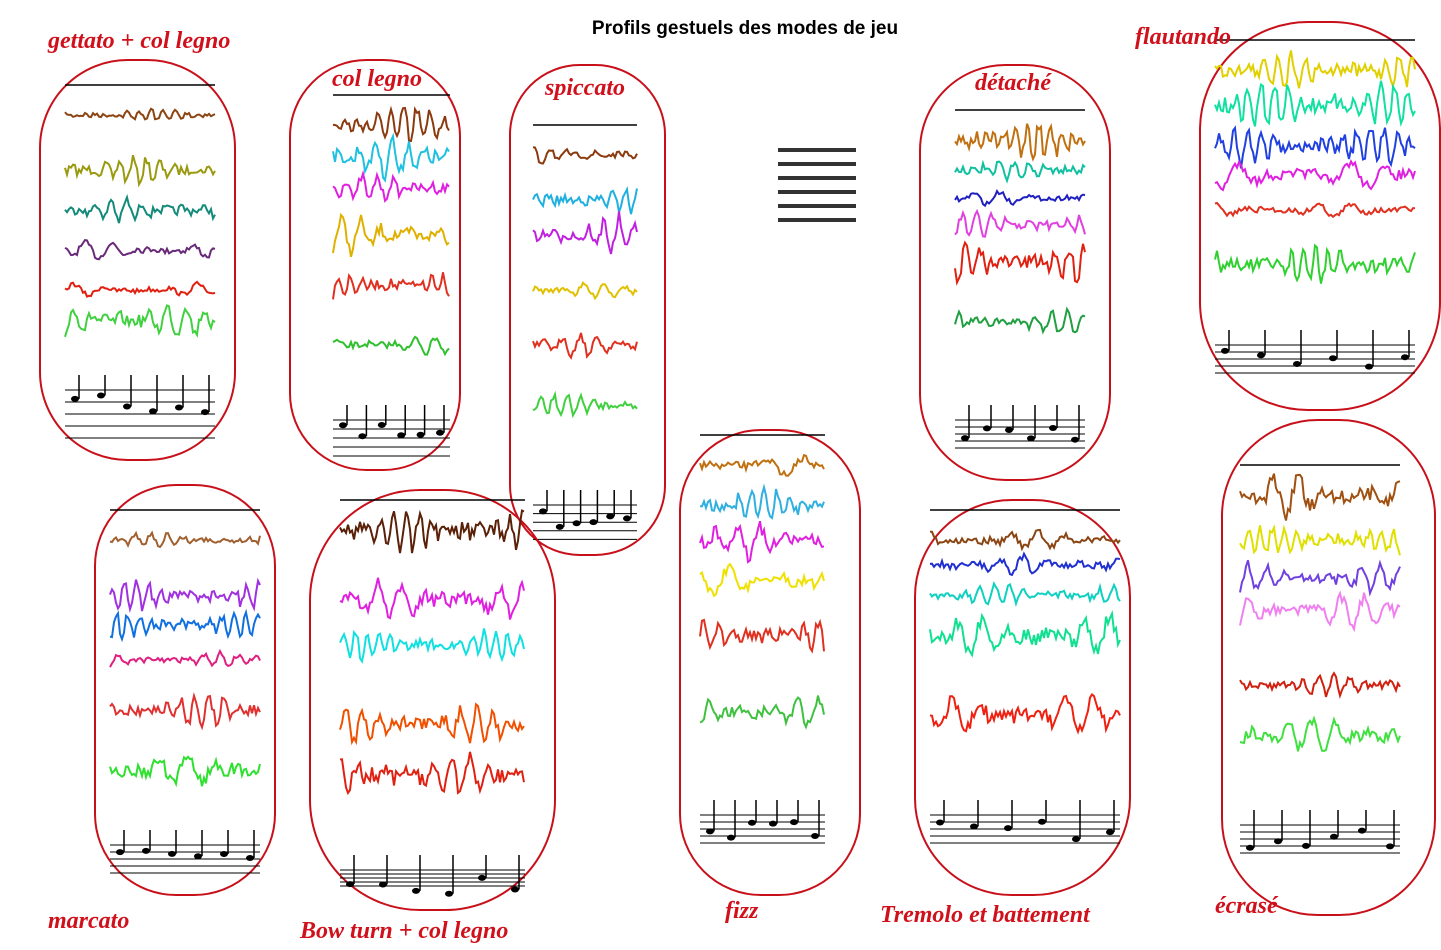  I want to click on mode-label: spiccato, so click(584, 88).